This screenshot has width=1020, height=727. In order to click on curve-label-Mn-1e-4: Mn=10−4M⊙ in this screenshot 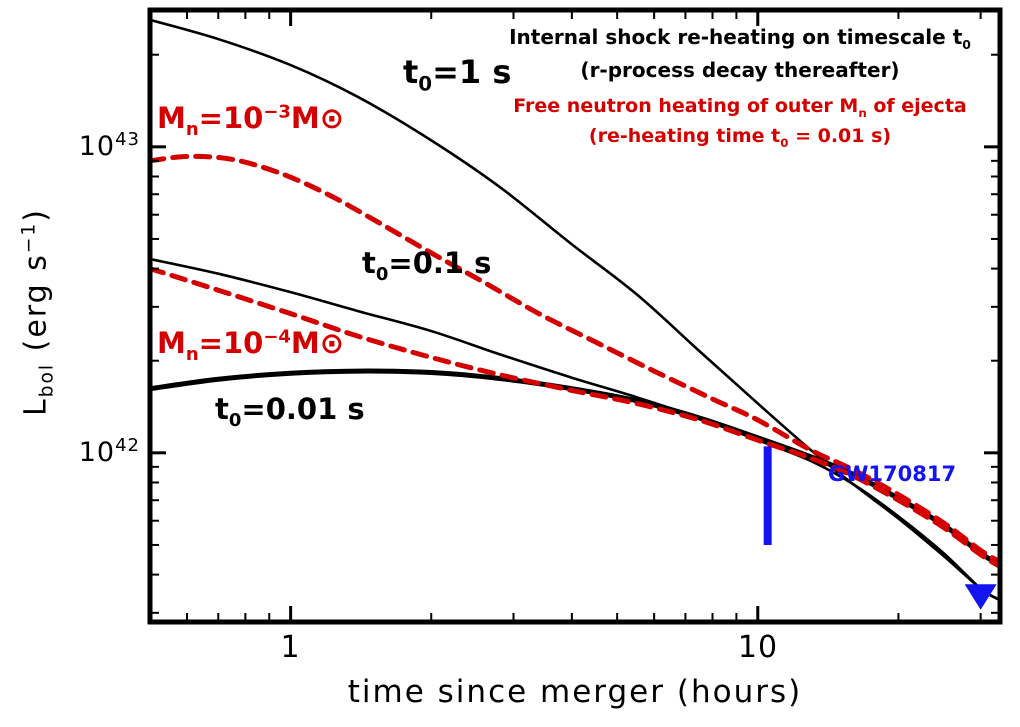, I will do `click(251, 345)`.